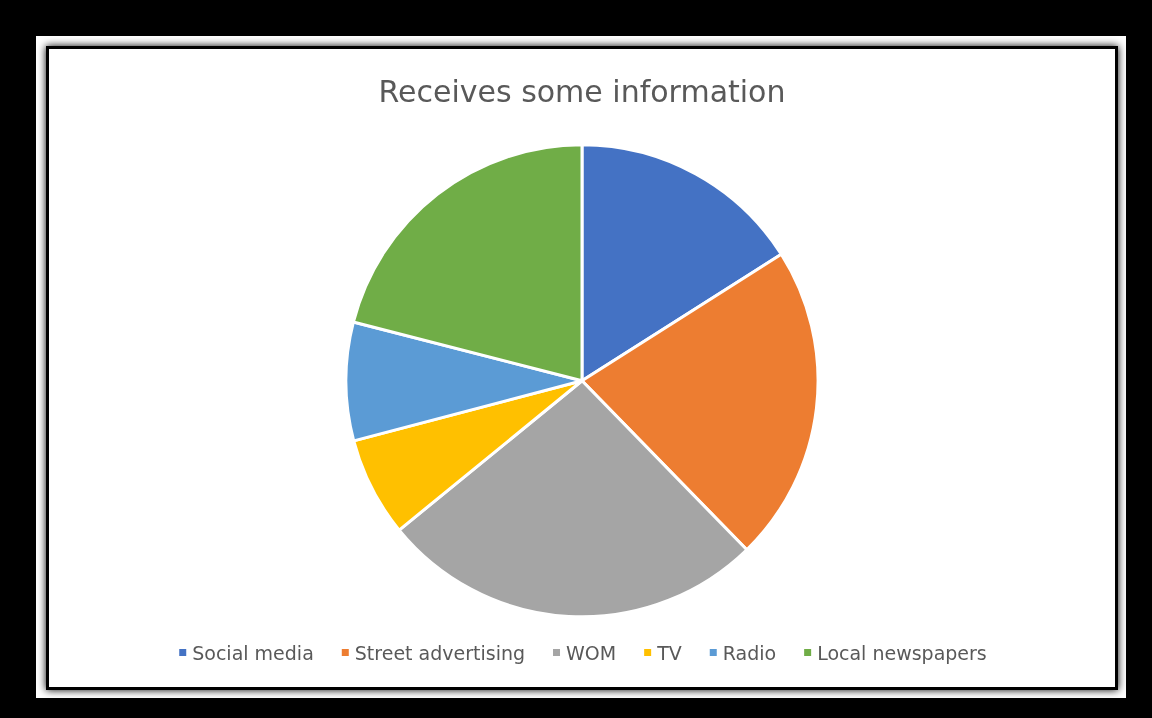  What do you see at coordinates (440, 652) in the screenshot?
I see `legend-label: Street advertising` at bounding box center [440, 652].